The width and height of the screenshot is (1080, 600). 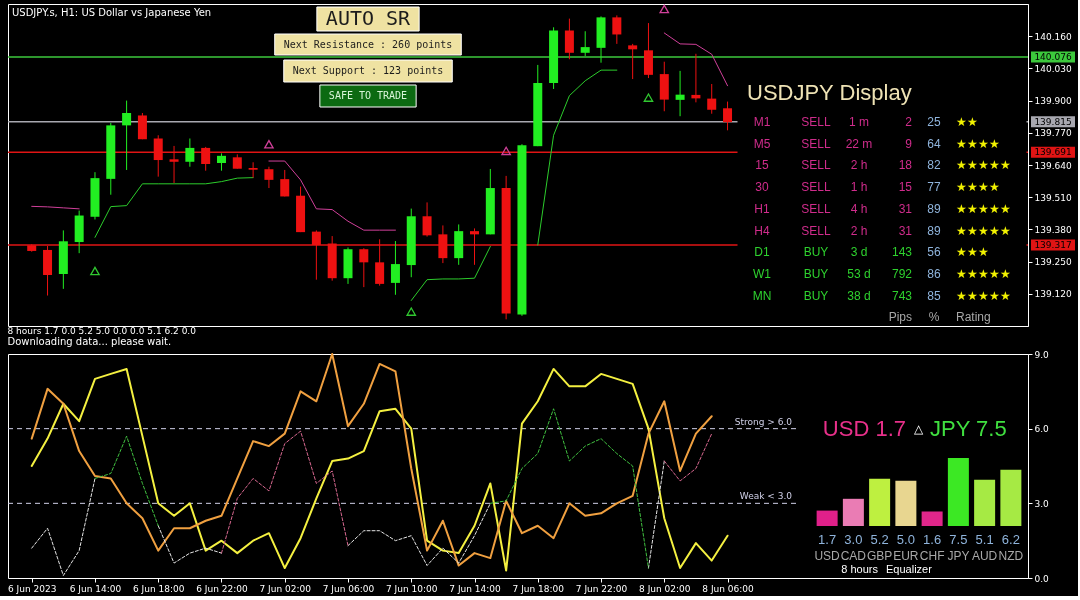 I want to click on x-tick-label: 7 Jun 22:00, so click(x=601, y=588).